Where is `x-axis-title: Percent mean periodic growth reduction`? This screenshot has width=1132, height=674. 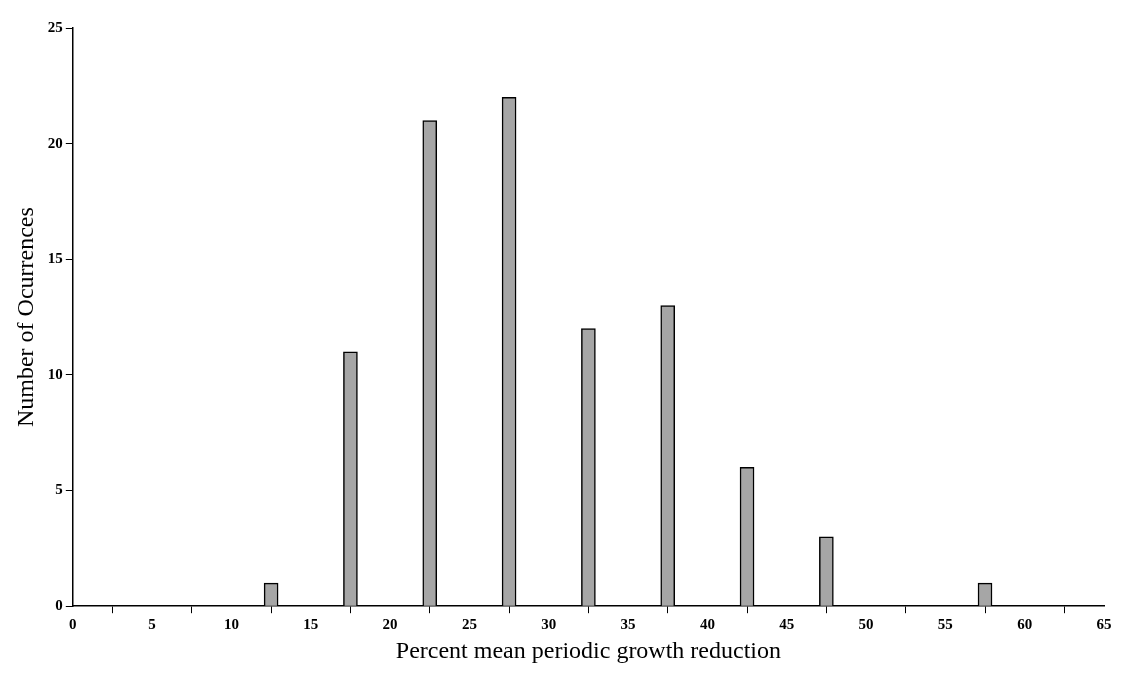
x-axis-title: Percent mean periodic growth reduction is located at coordinates (588, 649).